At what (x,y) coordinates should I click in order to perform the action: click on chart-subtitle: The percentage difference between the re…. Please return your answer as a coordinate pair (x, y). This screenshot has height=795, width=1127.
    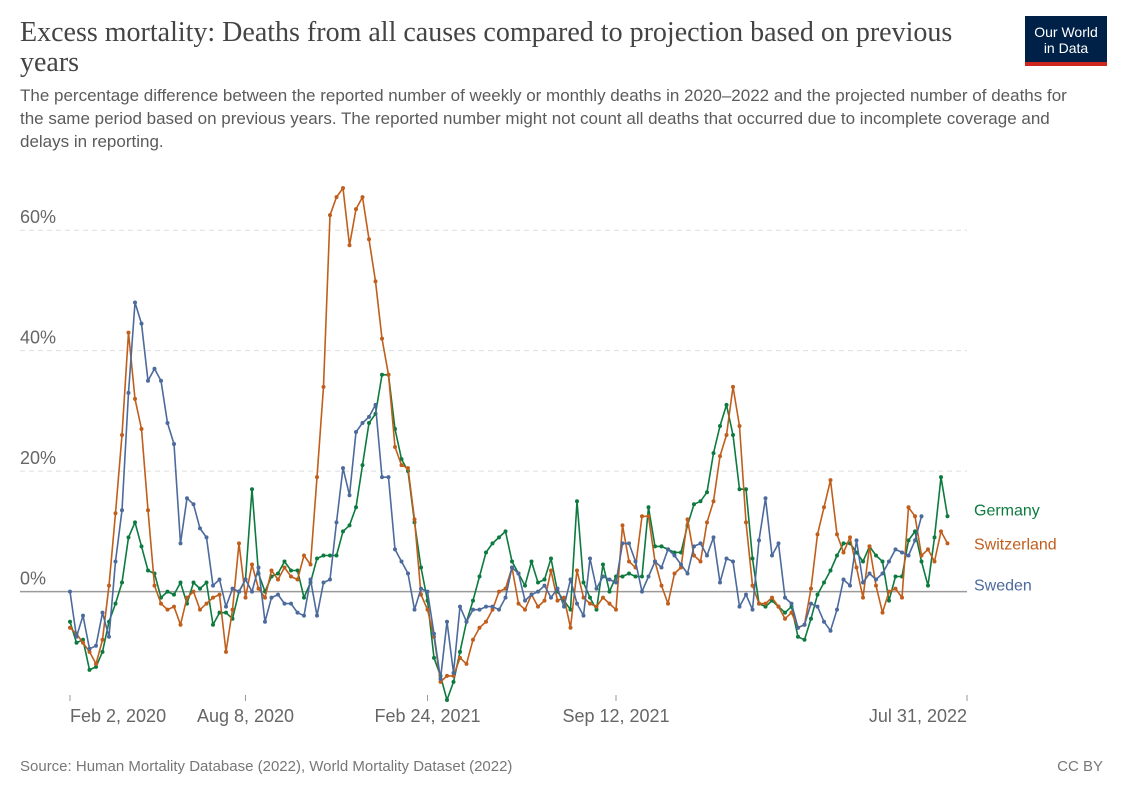
    Looking at the image, I should click on (543, 118).